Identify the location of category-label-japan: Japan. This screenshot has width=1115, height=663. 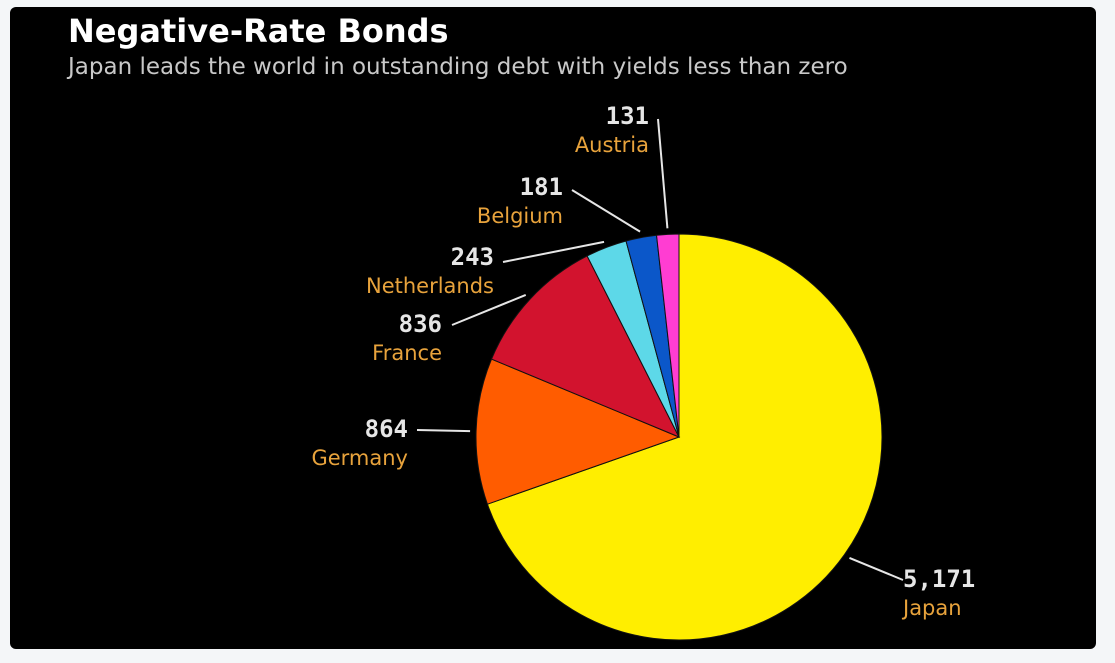
(931, 608).